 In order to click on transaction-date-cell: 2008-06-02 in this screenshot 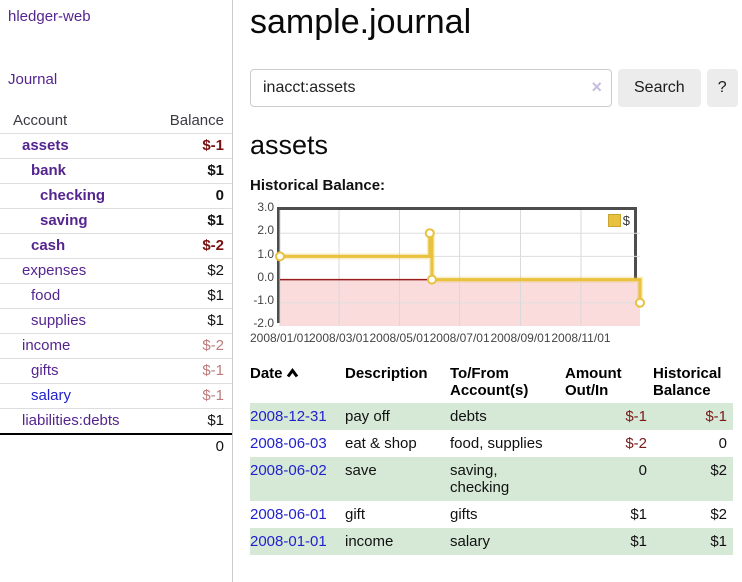, I will do `click(297, 479)`.